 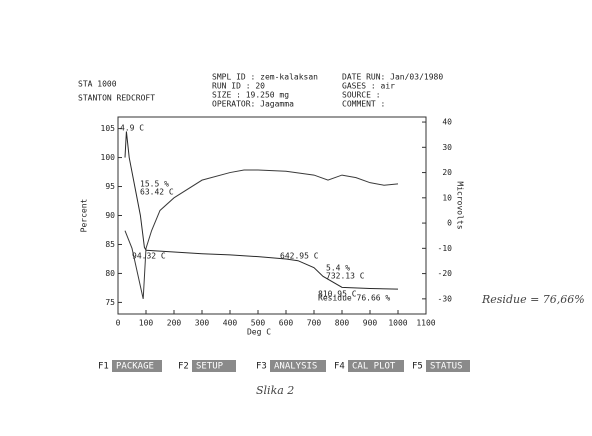 I want to click on annotation: 642.95 C, so click(x=299, y=256).